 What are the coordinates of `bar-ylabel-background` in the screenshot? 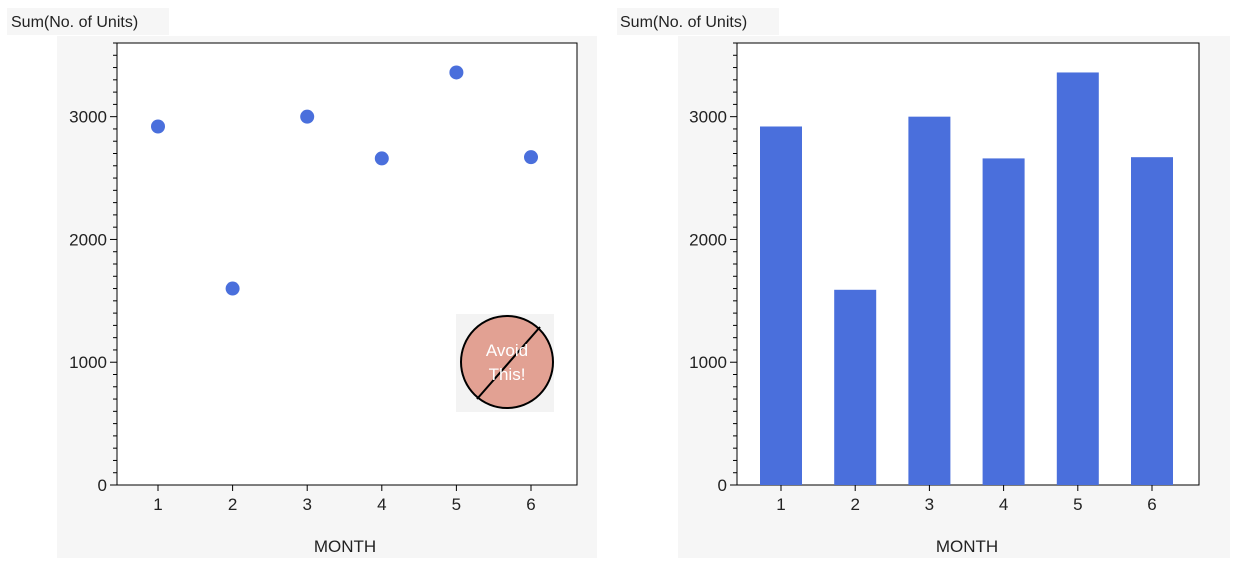 It's located at (698, 21).